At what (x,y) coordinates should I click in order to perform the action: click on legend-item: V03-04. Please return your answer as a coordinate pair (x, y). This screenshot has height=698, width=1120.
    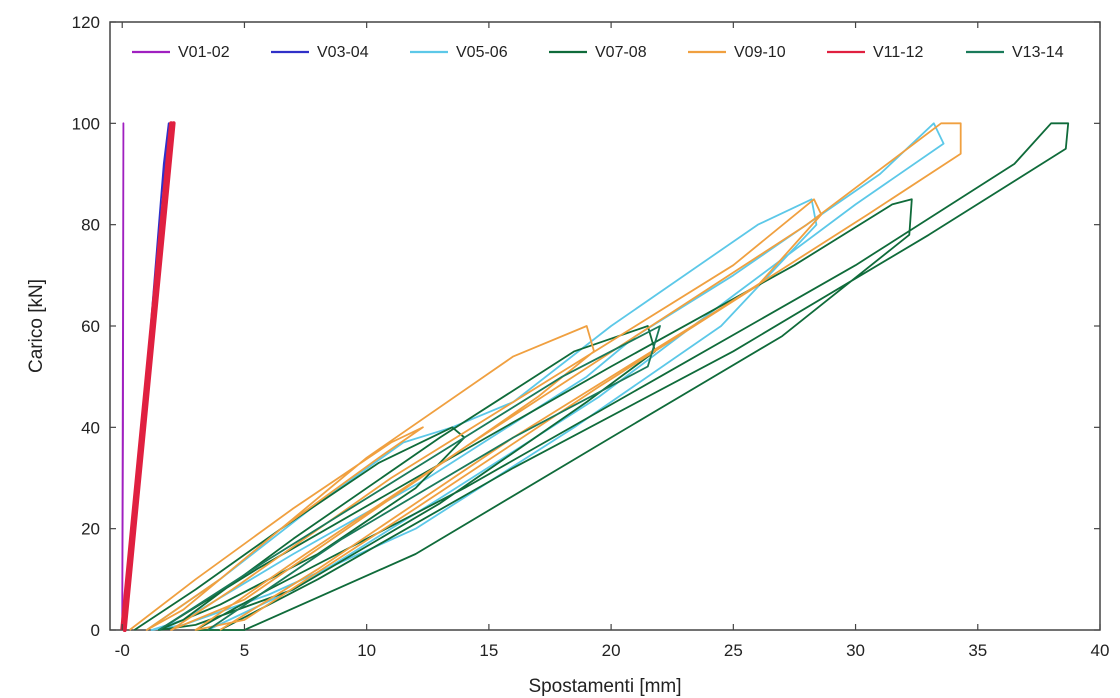
    Looking at the image, I should click on (320, 52).